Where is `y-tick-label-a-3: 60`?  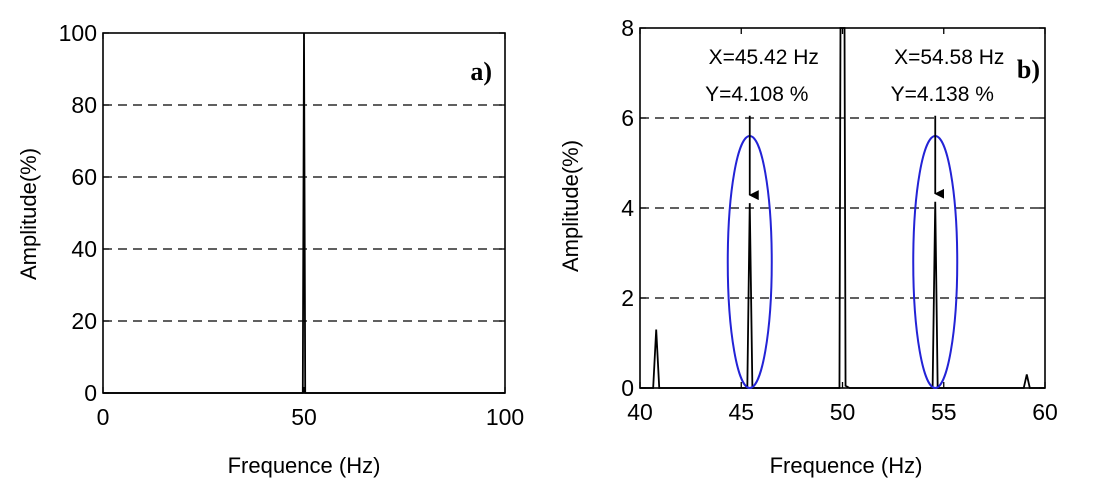 y-tick-label-a-3: 60 is located at coordinates (84, 177).